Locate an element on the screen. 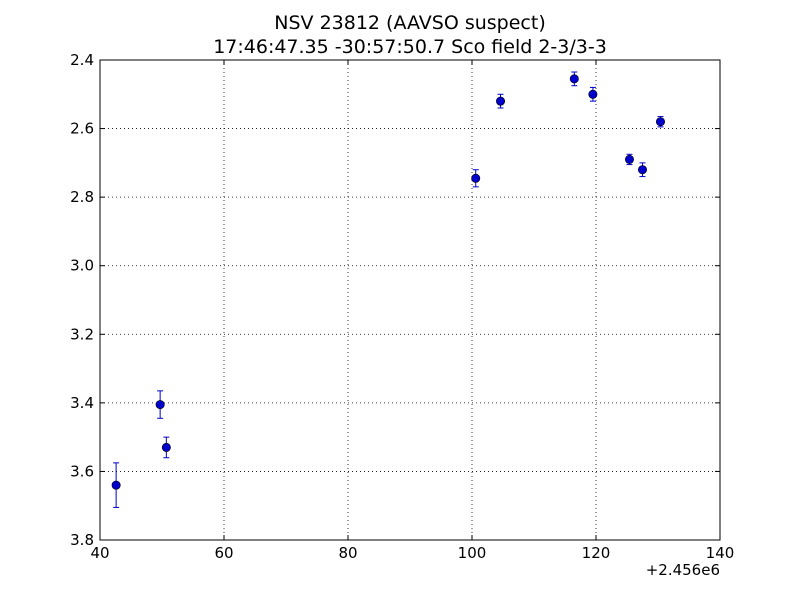 This screenshot has width=800, height=600. x-tick-label: 40 is located at coordinates (99, 553).